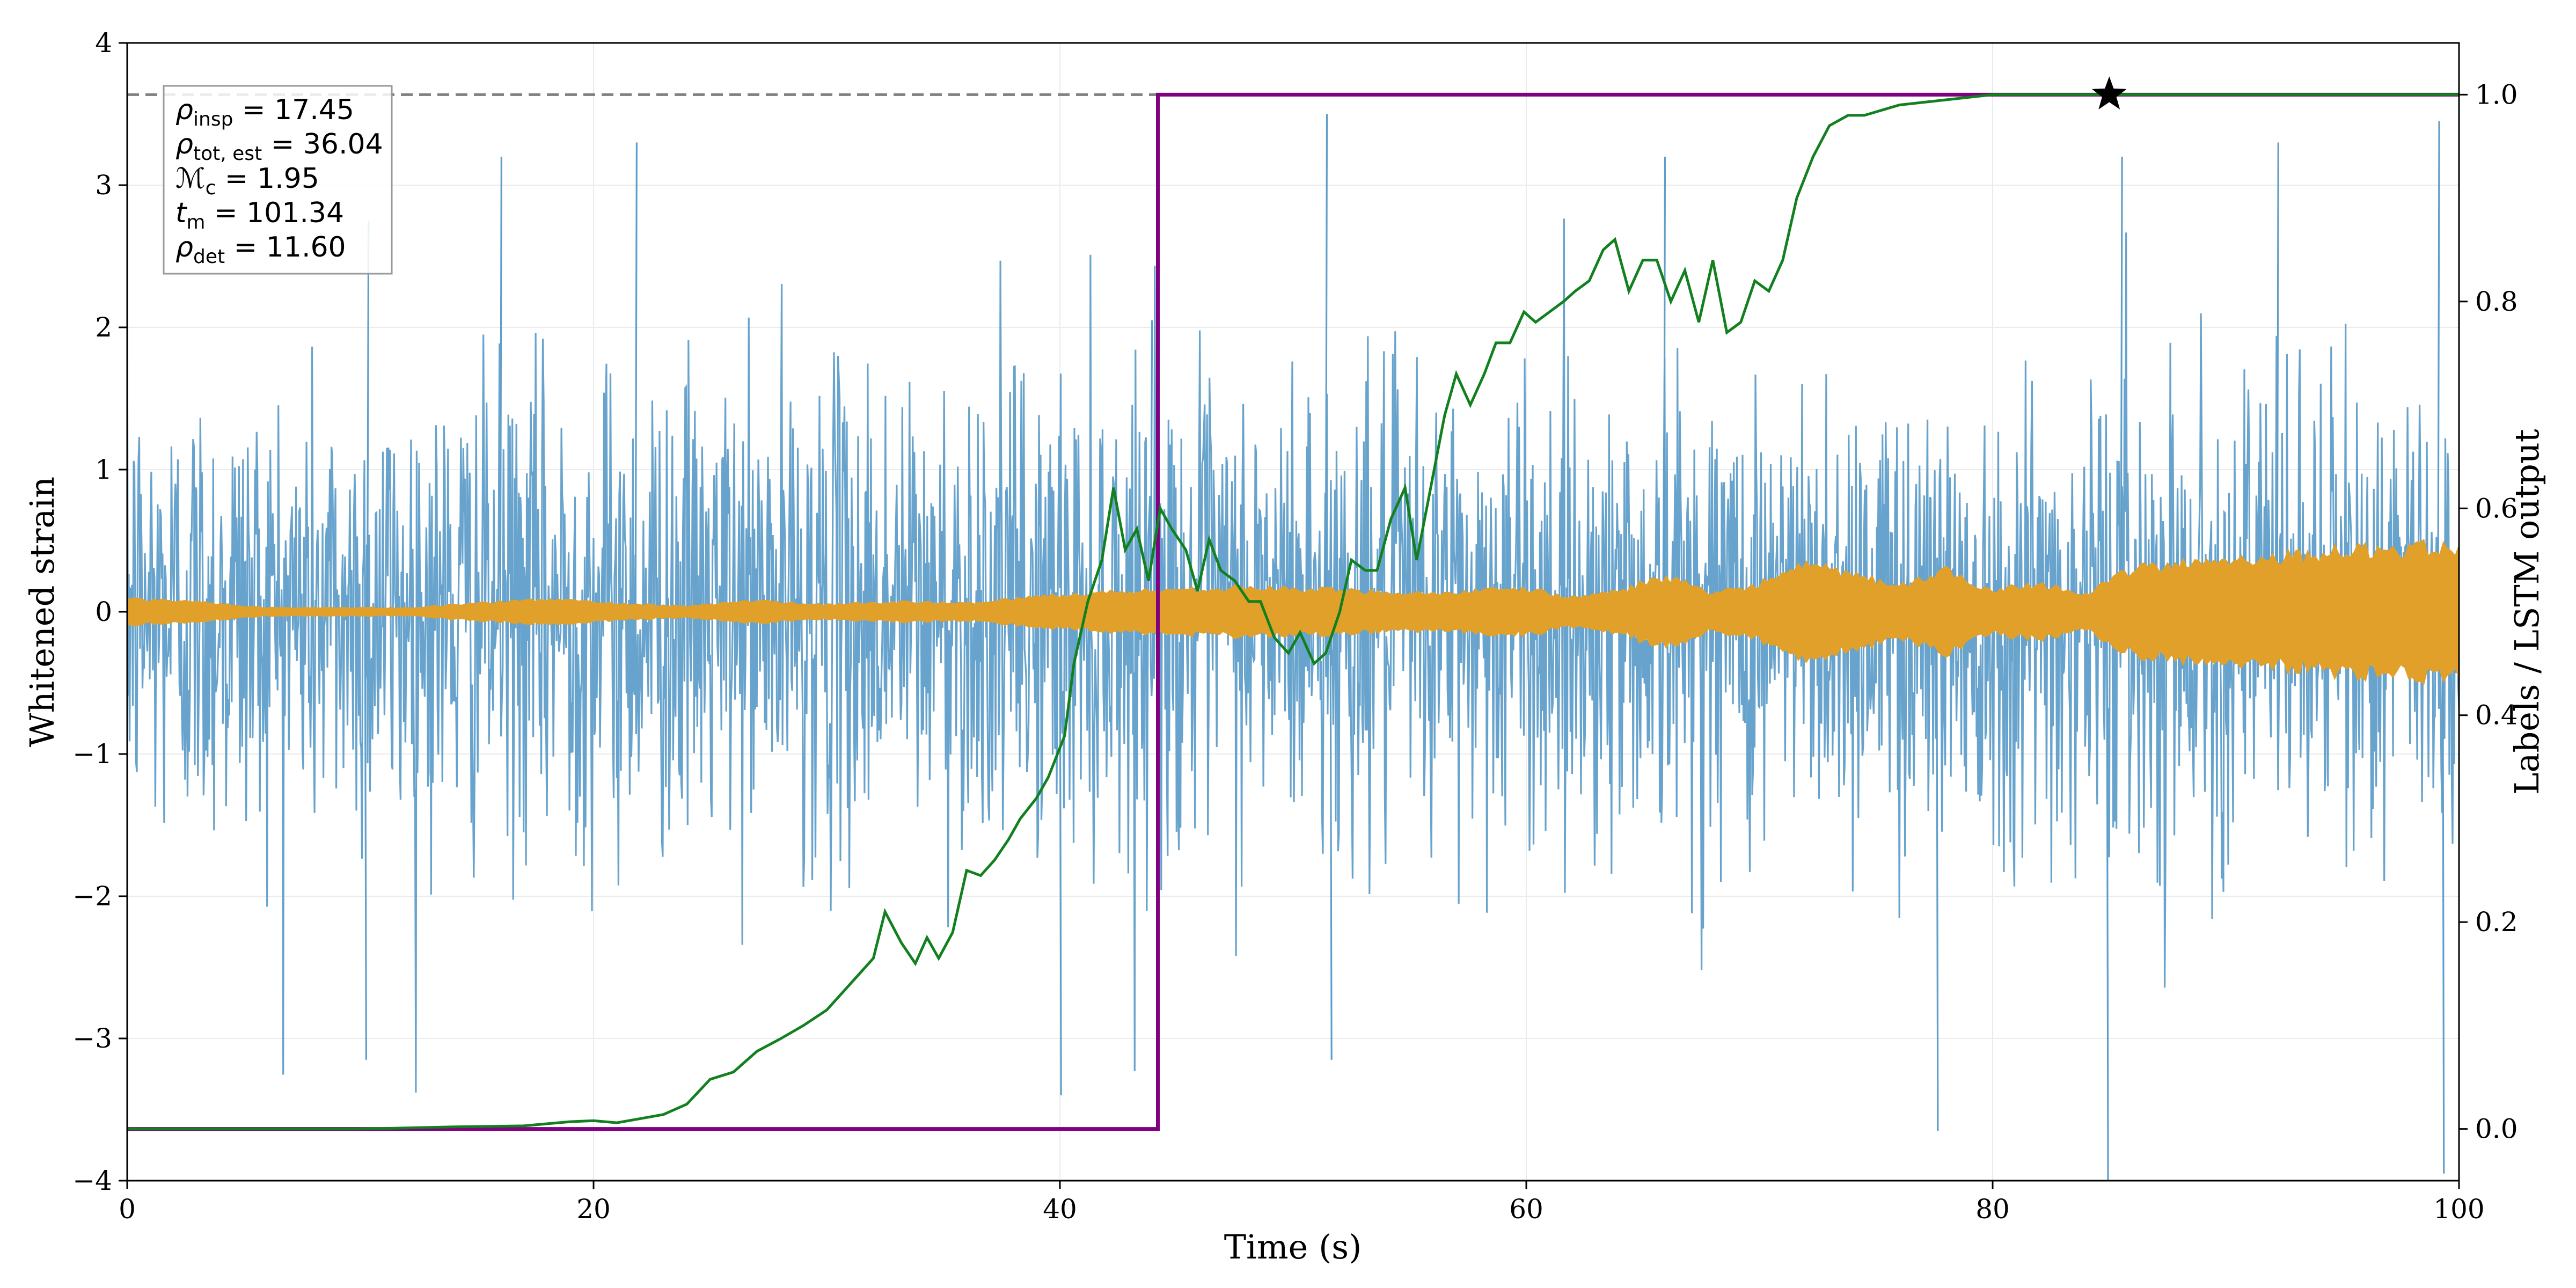 This screenshot has height=1288, width=2576. Describe the element at coordinates (593, 1209) in the screenshot. I see `x-tick-label: 20` at that location.